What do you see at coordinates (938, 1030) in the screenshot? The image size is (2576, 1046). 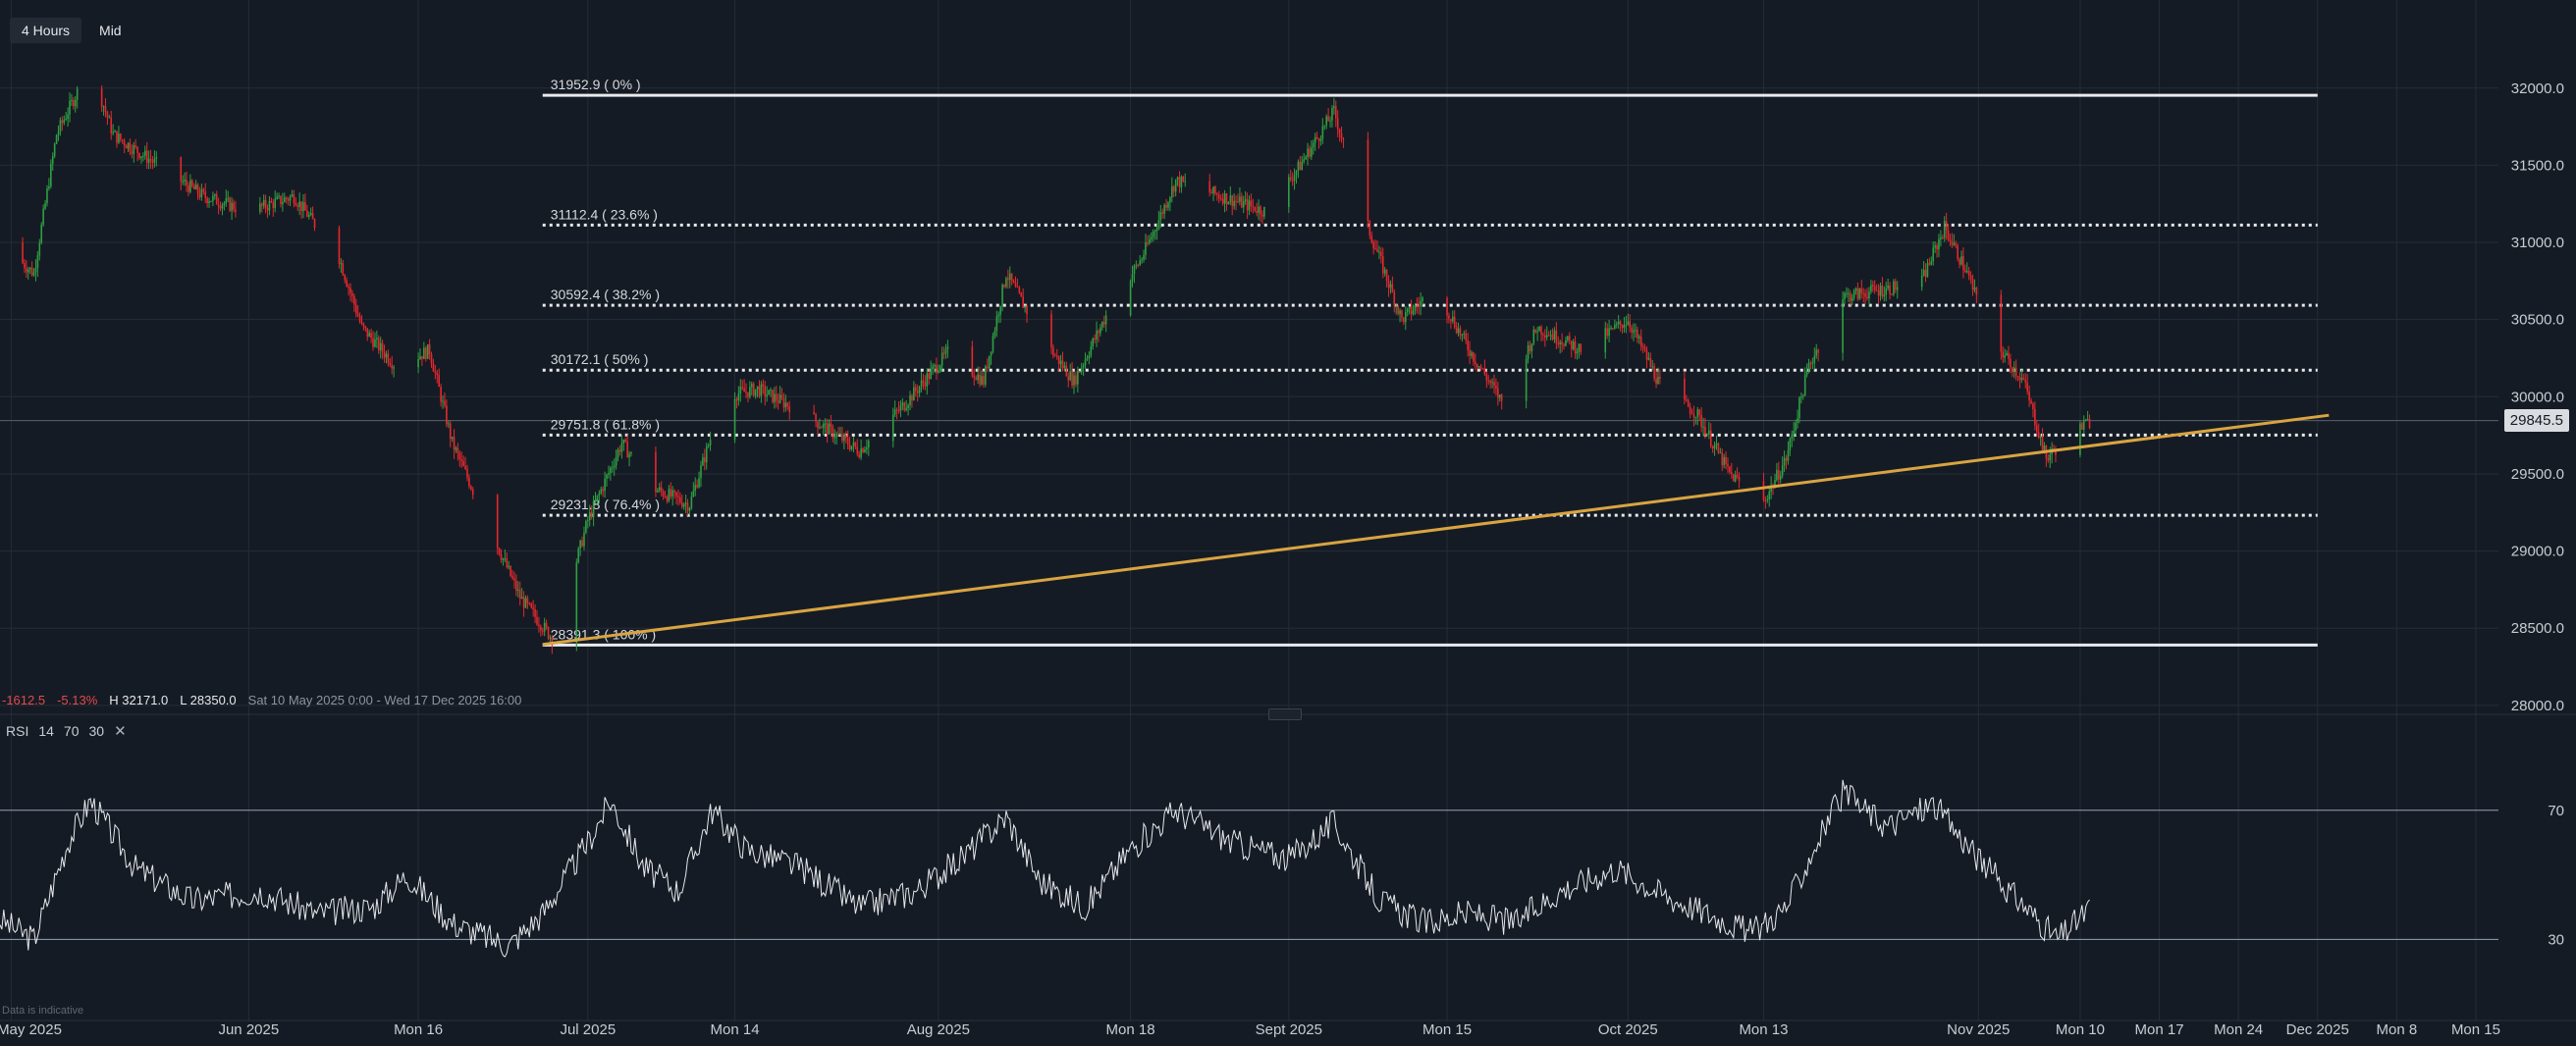 I see `x-tick-label: Aug 2025` at bounding box center [938, 1030].